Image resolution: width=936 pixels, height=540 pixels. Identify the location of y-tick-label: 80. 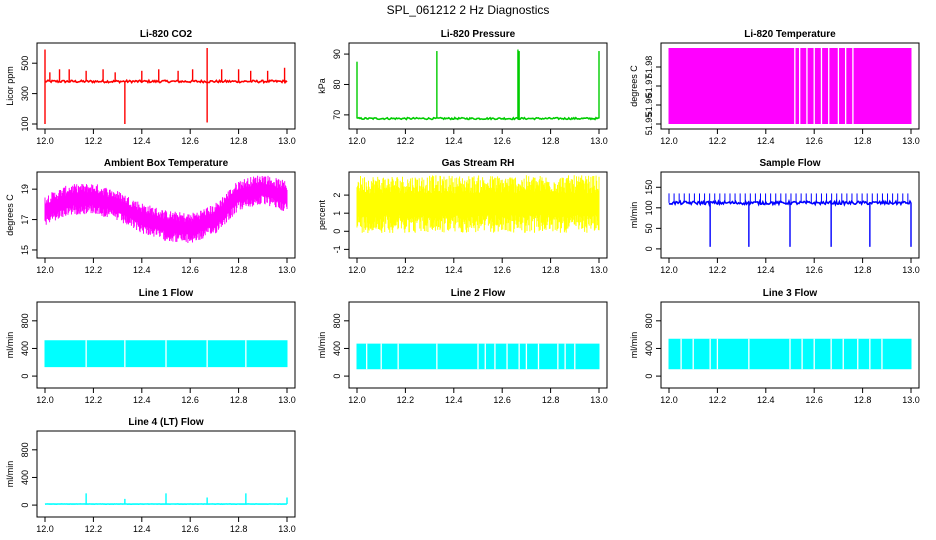
(337, 84).